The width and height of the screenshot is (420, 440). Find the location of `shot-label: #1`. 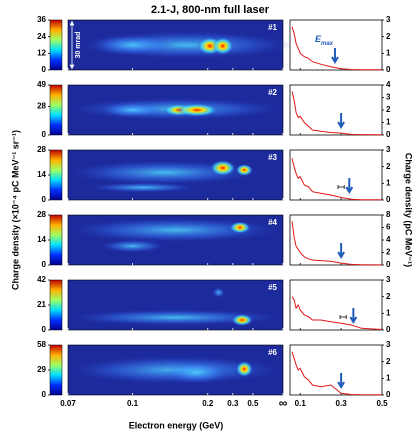

shot-label: #1 is located at coordinates (272, 27).